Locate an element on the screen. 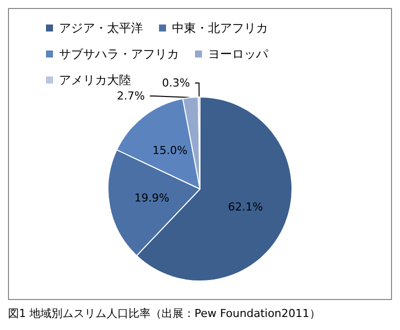 Image resolution: width=400 pixels, height=330 pixels. legend-label: サブサハラ・アフリカ is located at coordinates (119, 54).